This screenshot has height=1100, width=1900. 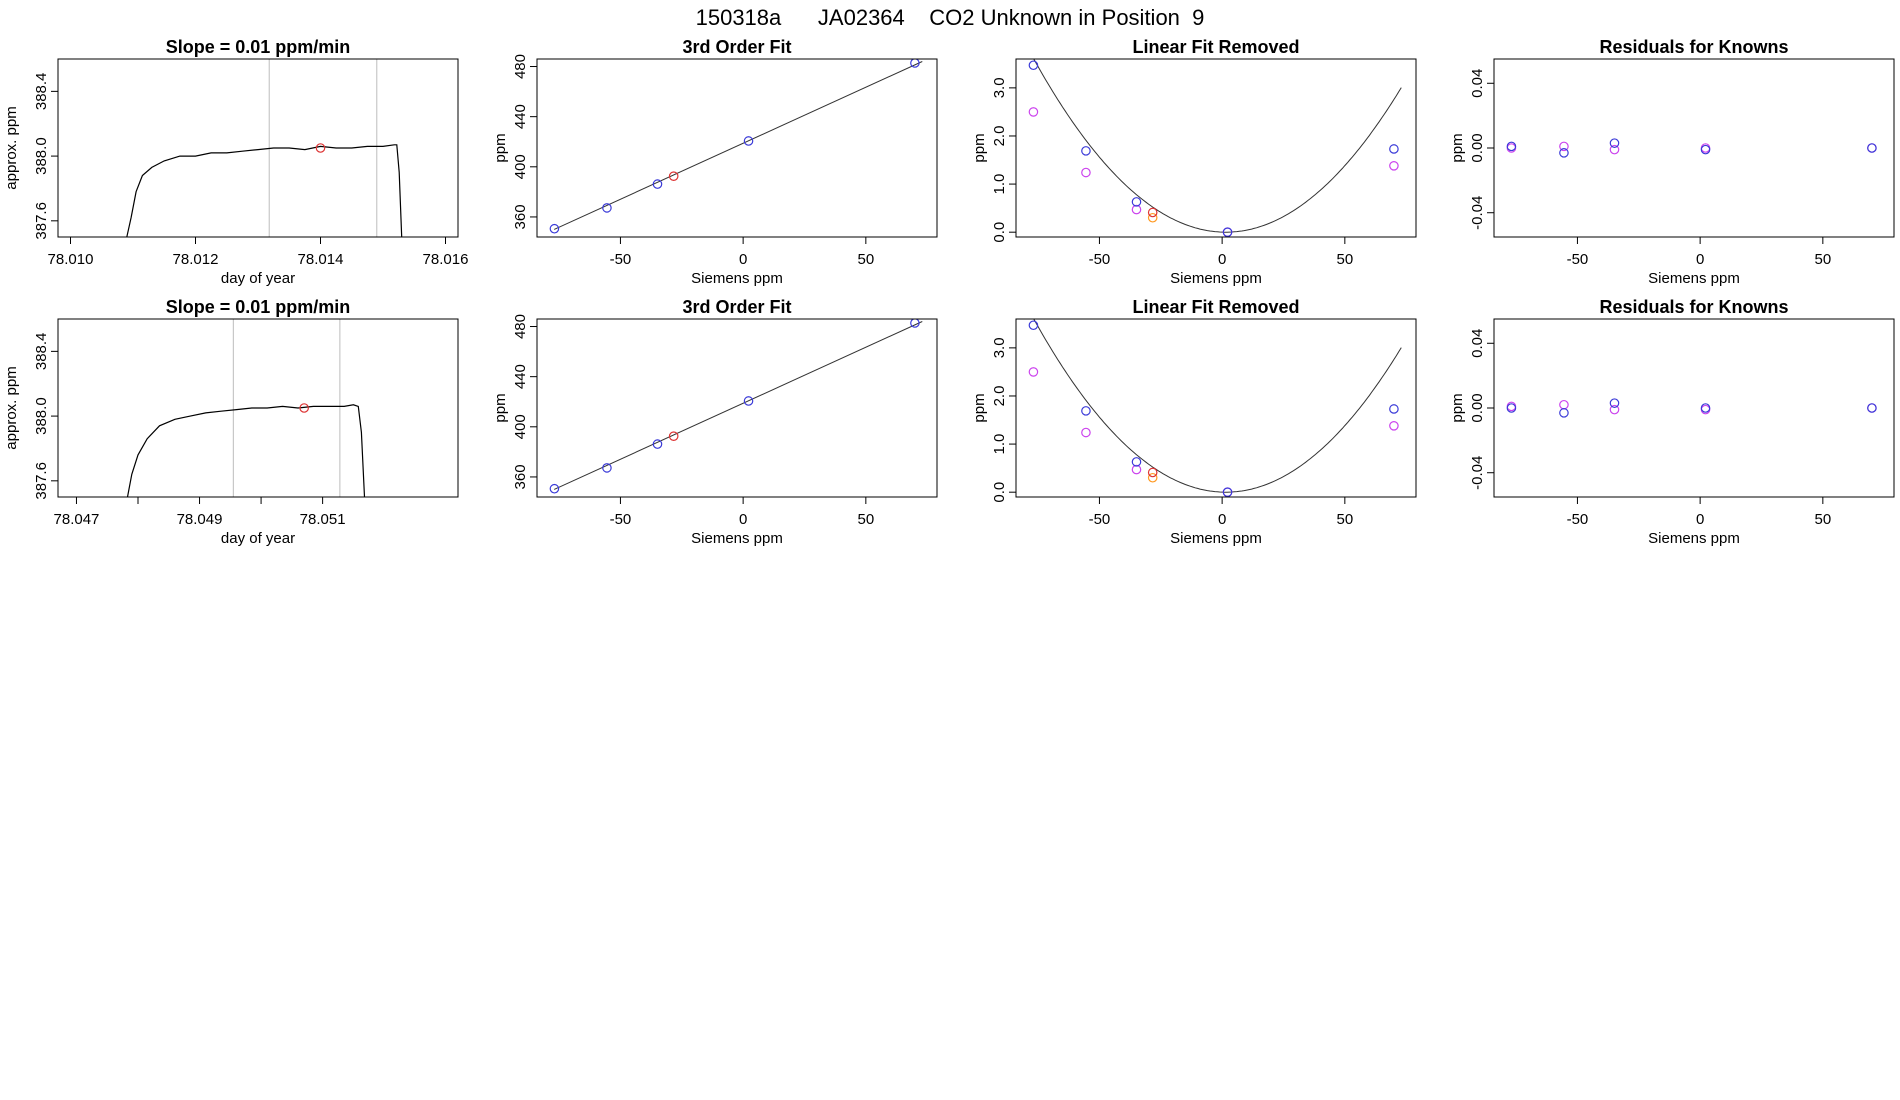 What do you see at coordinates (258, 47) in the screenshot?
I see `panel-title: Slope = 0.01 ppm/min` at bounding box center [258, 47].